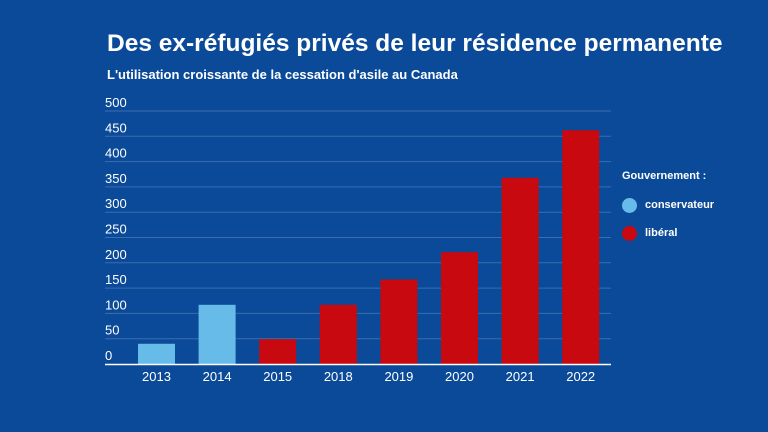 This screenshot has height=432, width=768. I want to click on legend-title: Gouvernement :, so click(664, 176).